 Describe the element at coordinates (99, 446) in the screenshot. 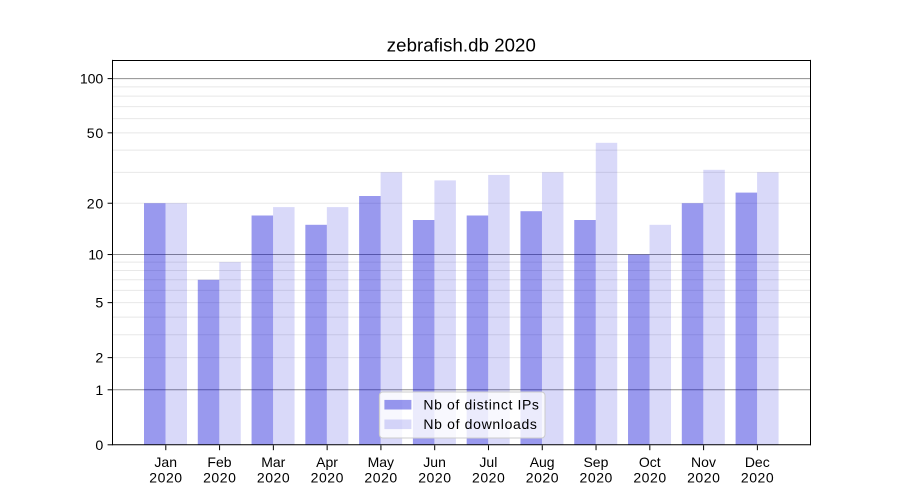

I see `svg-text: 0` at that location.